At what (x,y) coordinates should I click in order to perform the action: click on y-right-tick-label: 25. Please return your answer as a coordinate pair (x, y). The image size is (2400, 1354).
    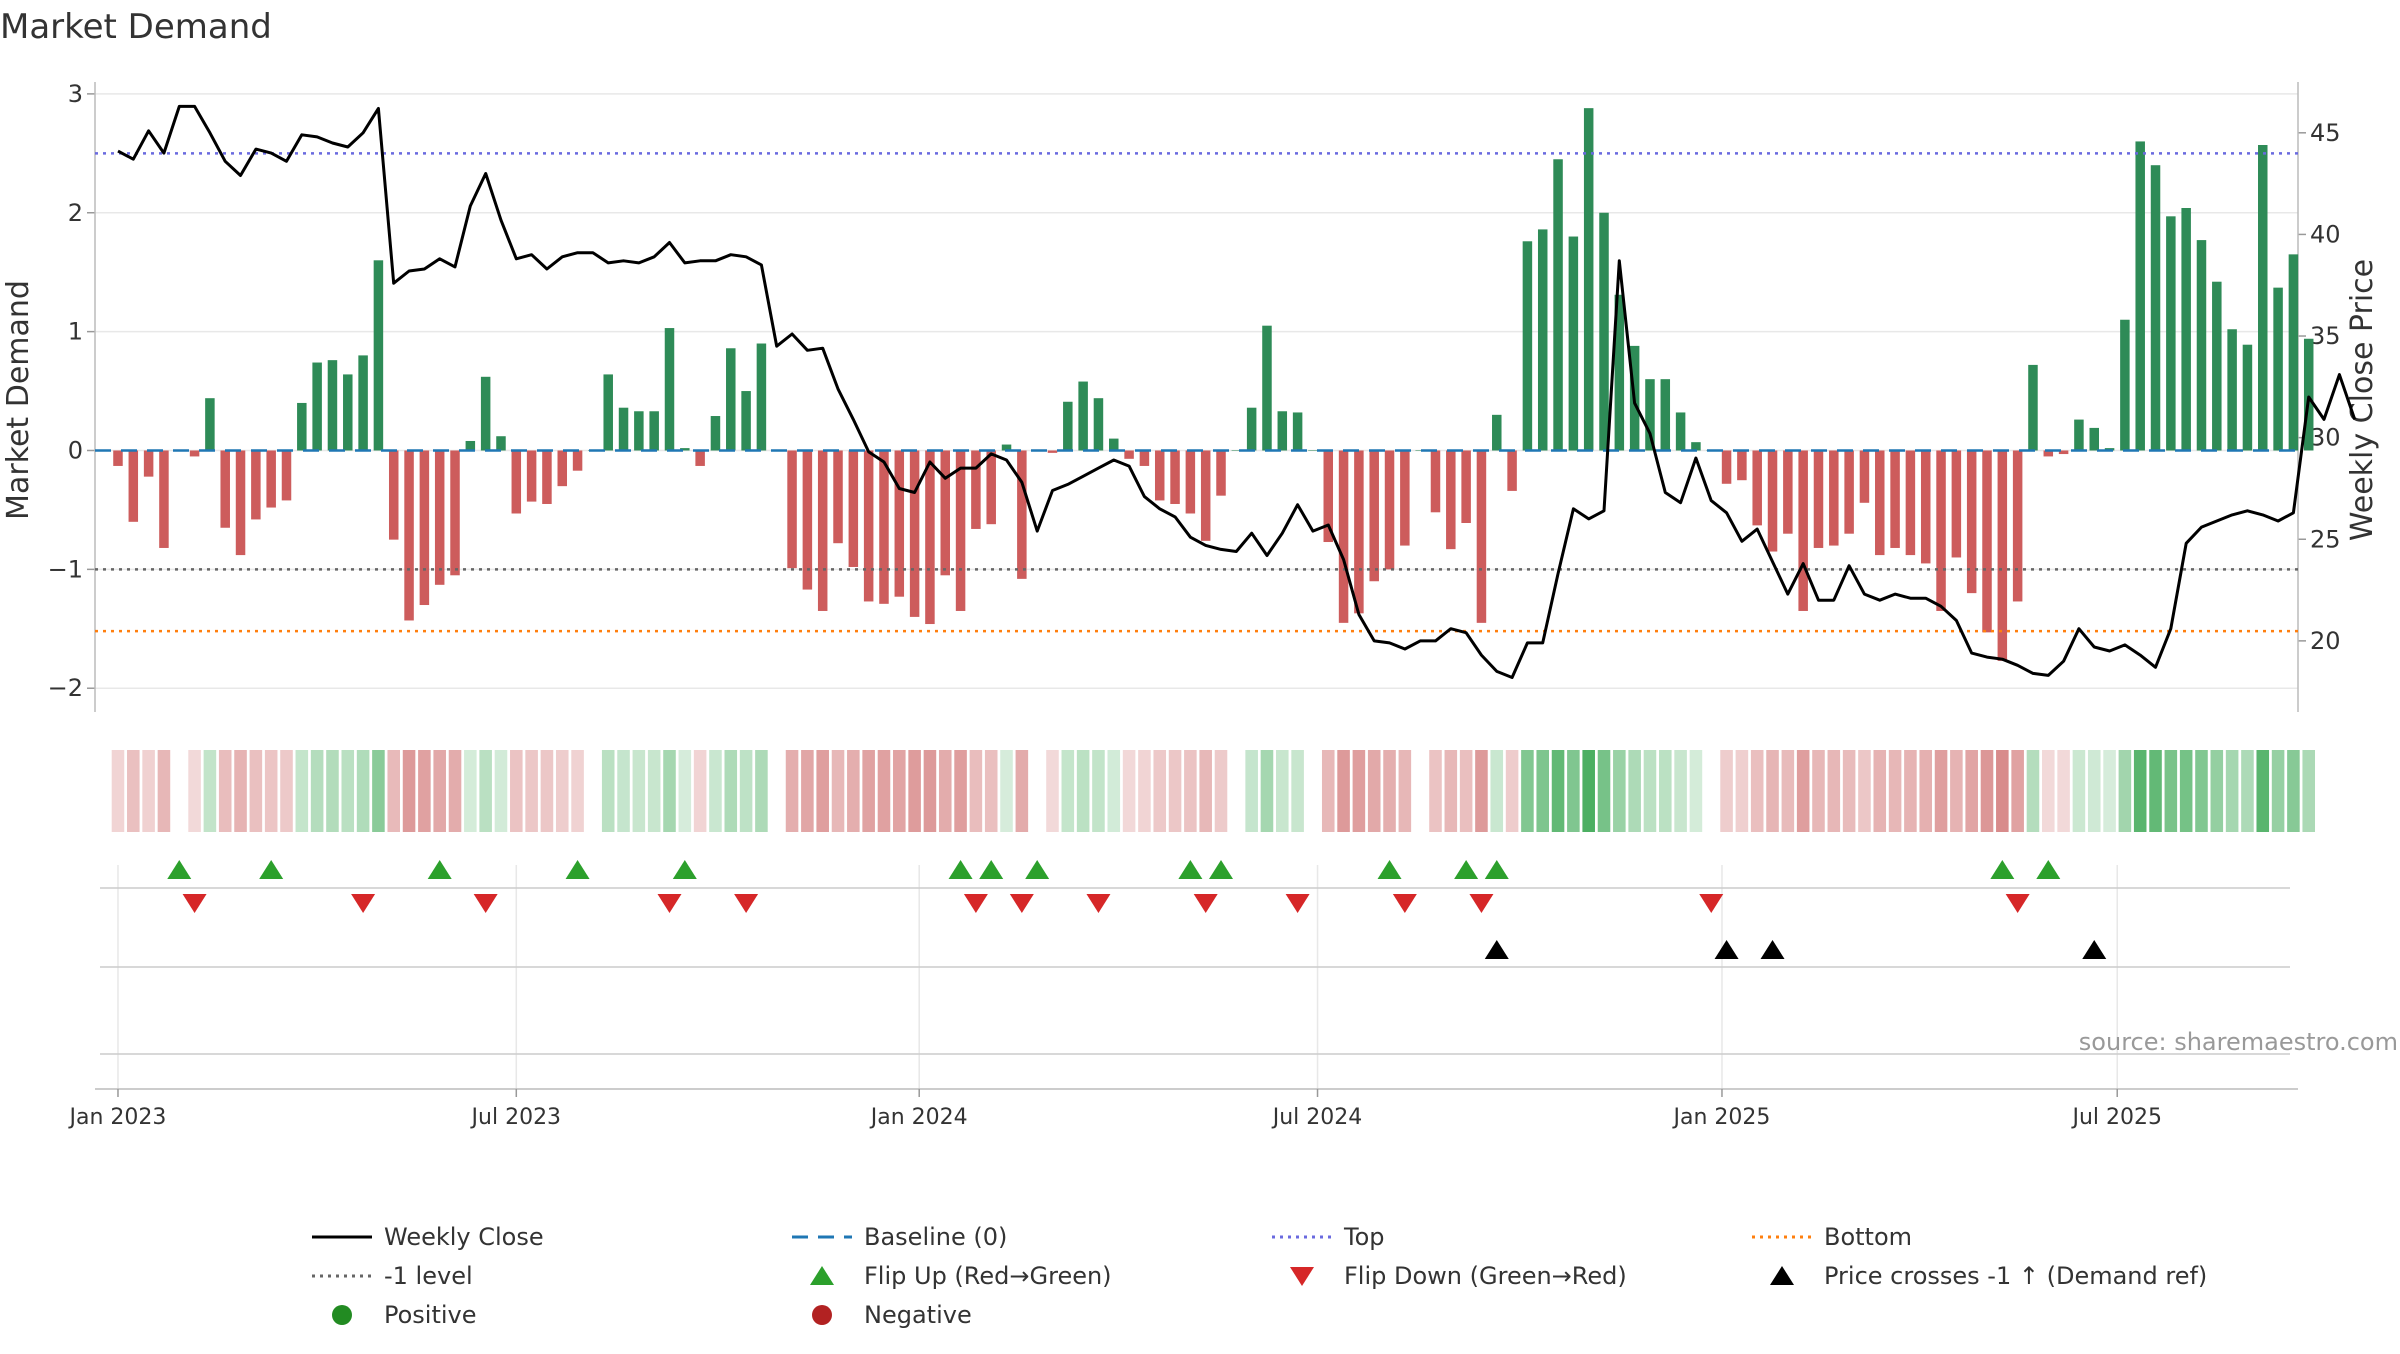
    Looking at the image, I should click on (2325, 539).